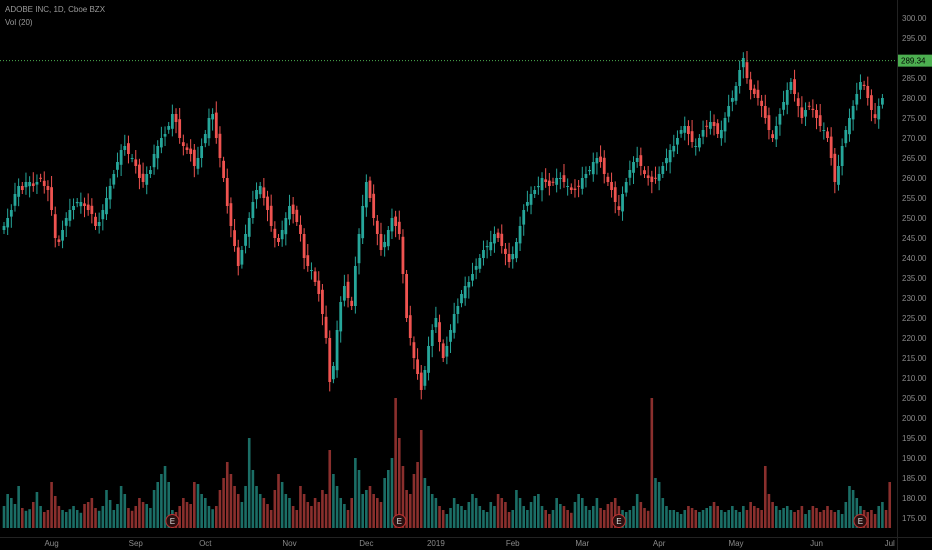  What do you see at coordinates (513, 543) in the screenshot?
I see `time-tick-label: Feb` at bounding box center [513, 543].